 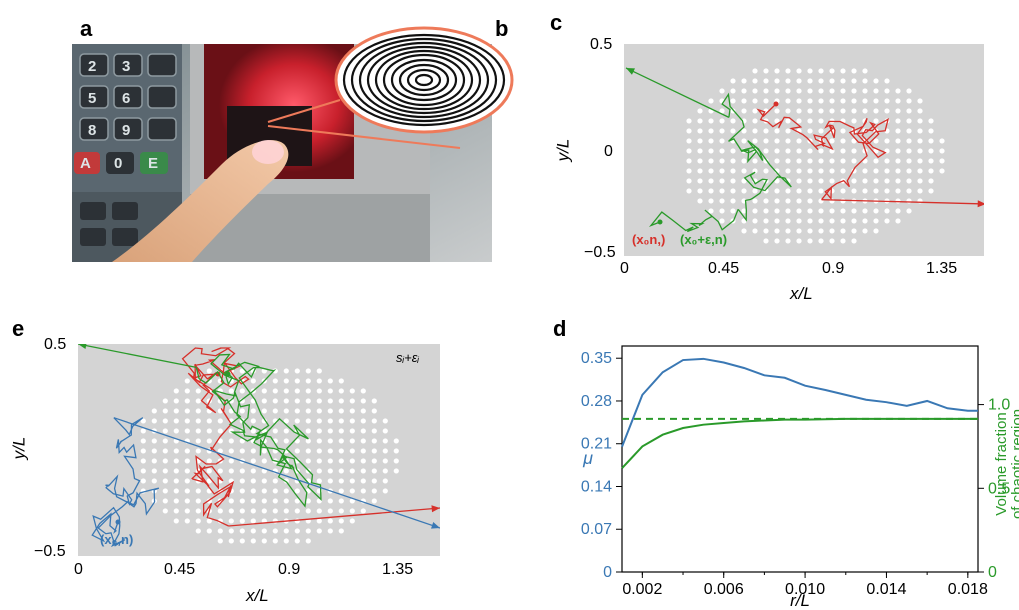 I want to click on trajectory-green-exit, so click(x=677, y=92).